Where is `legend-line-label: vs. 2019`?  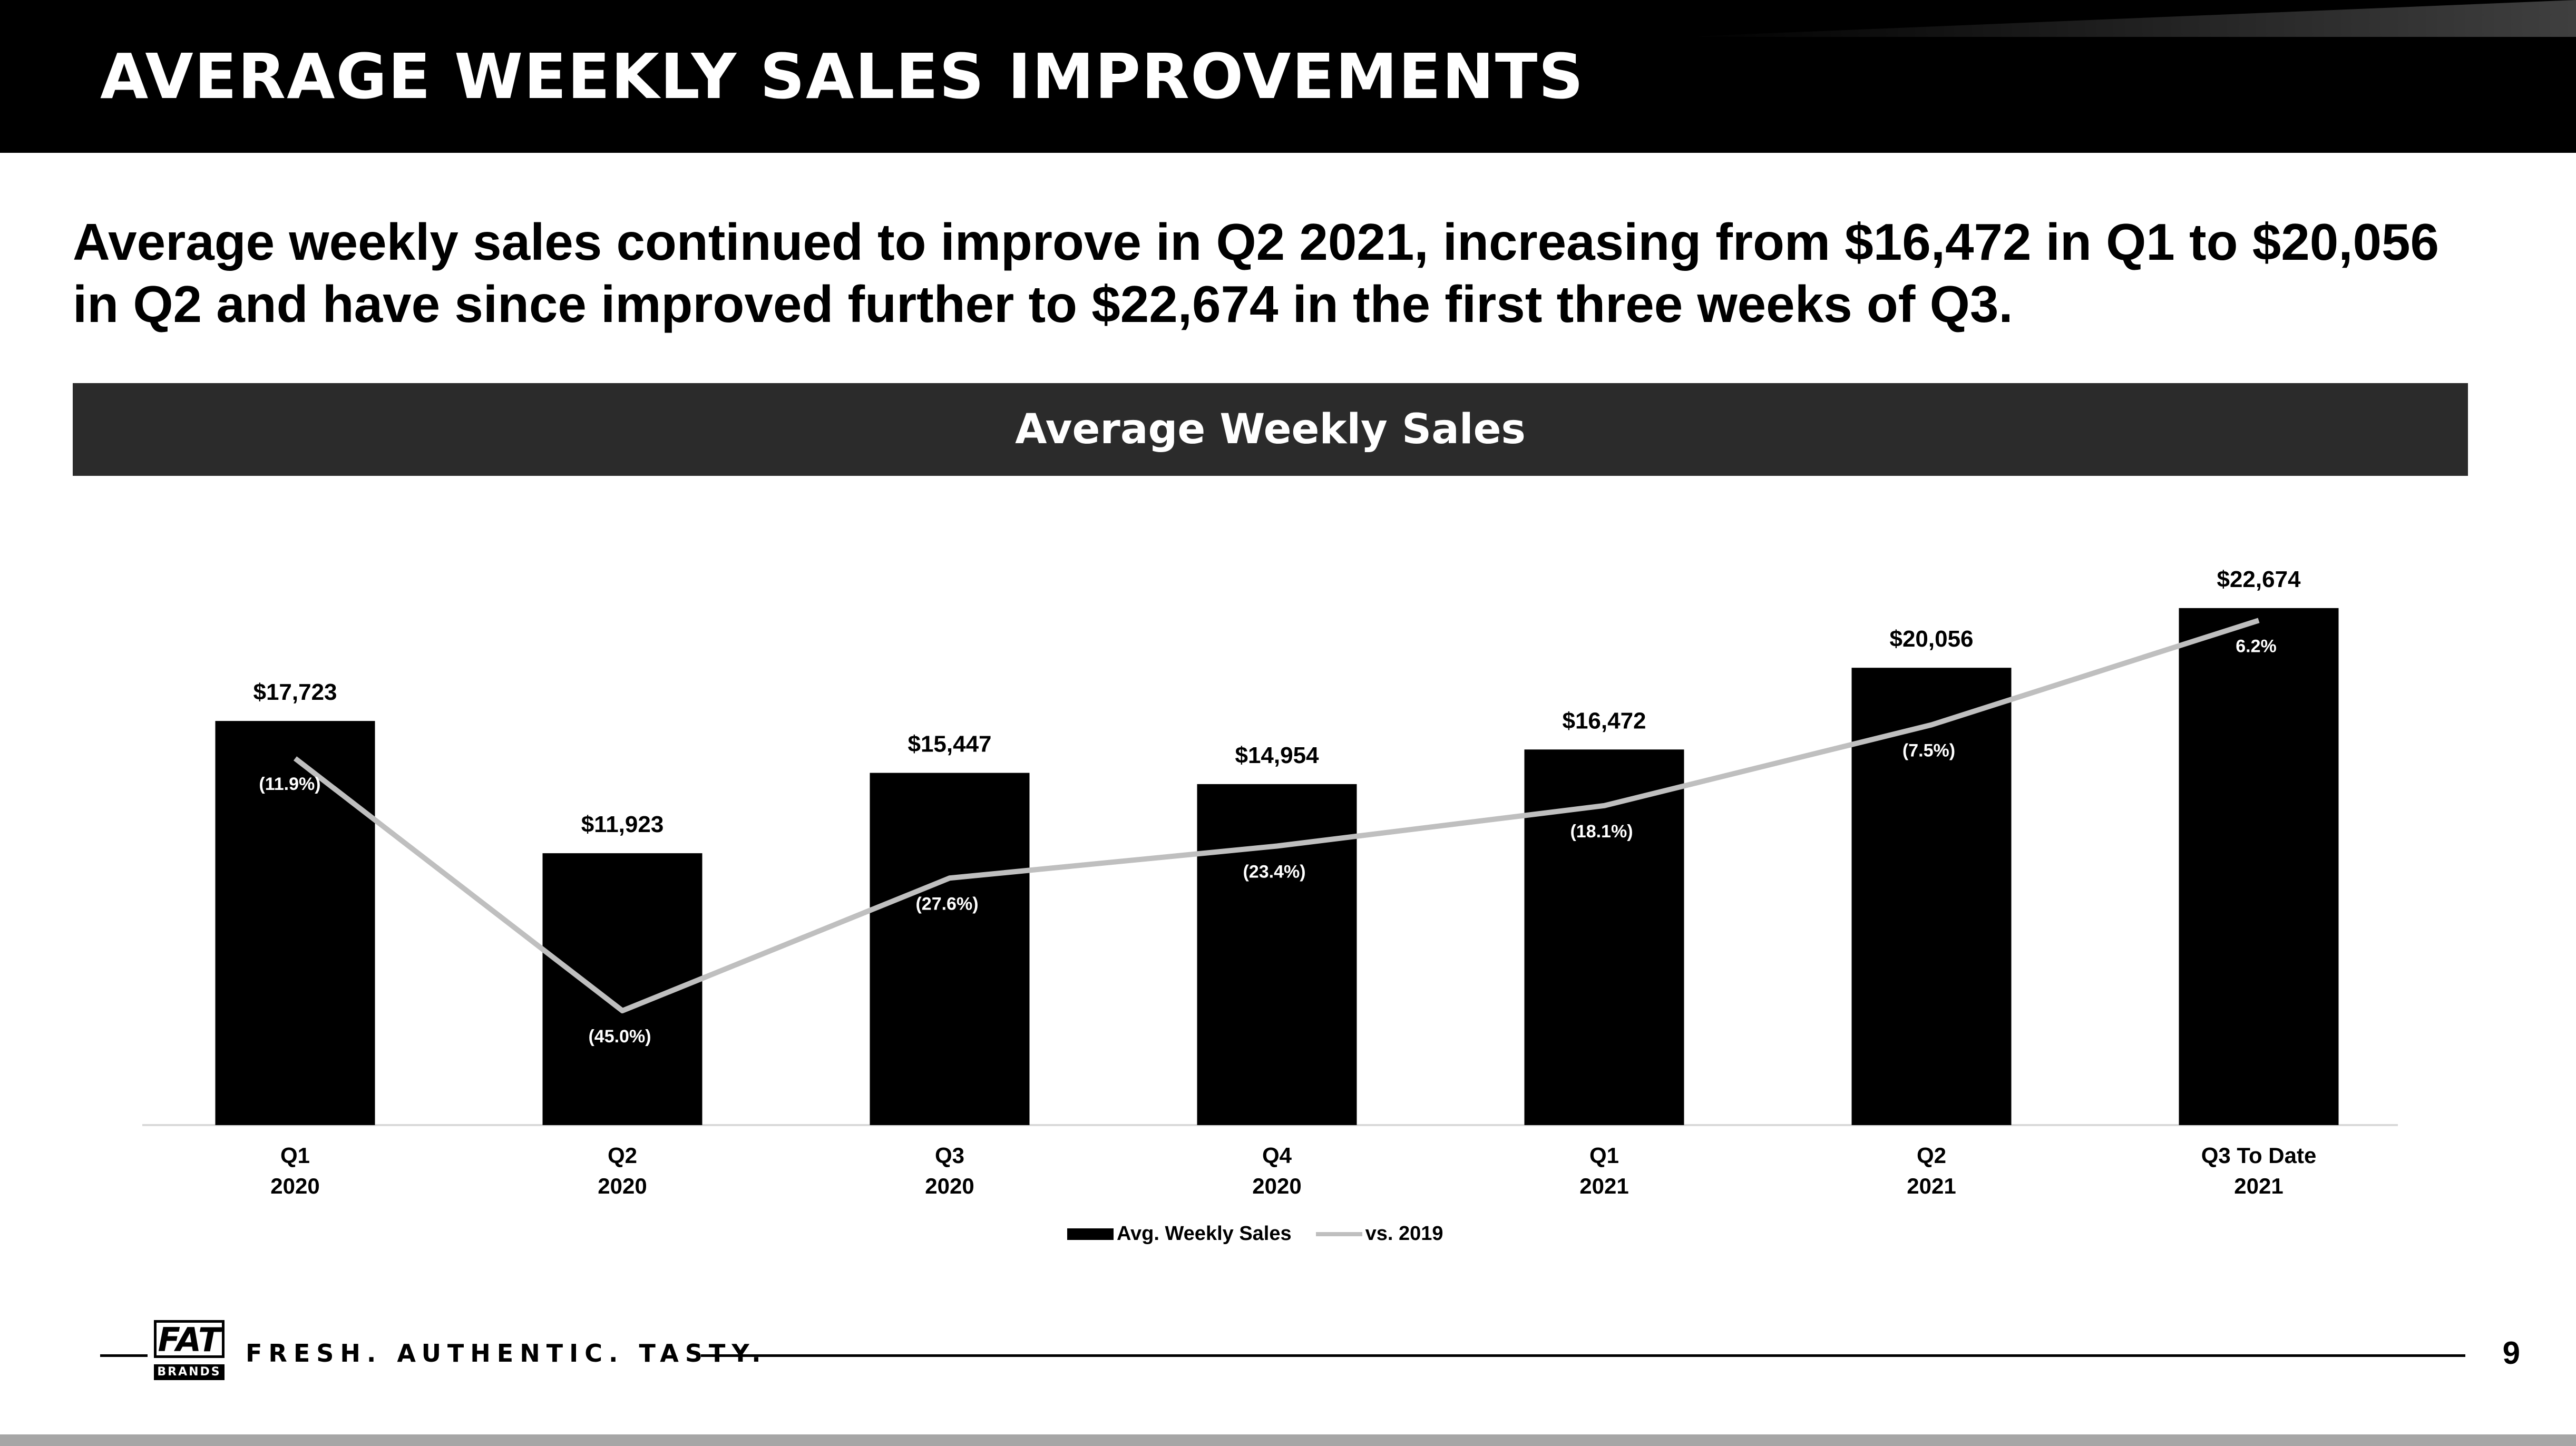
legend-line-label: vs. 2019 is located at coordinates (1404, 1234).